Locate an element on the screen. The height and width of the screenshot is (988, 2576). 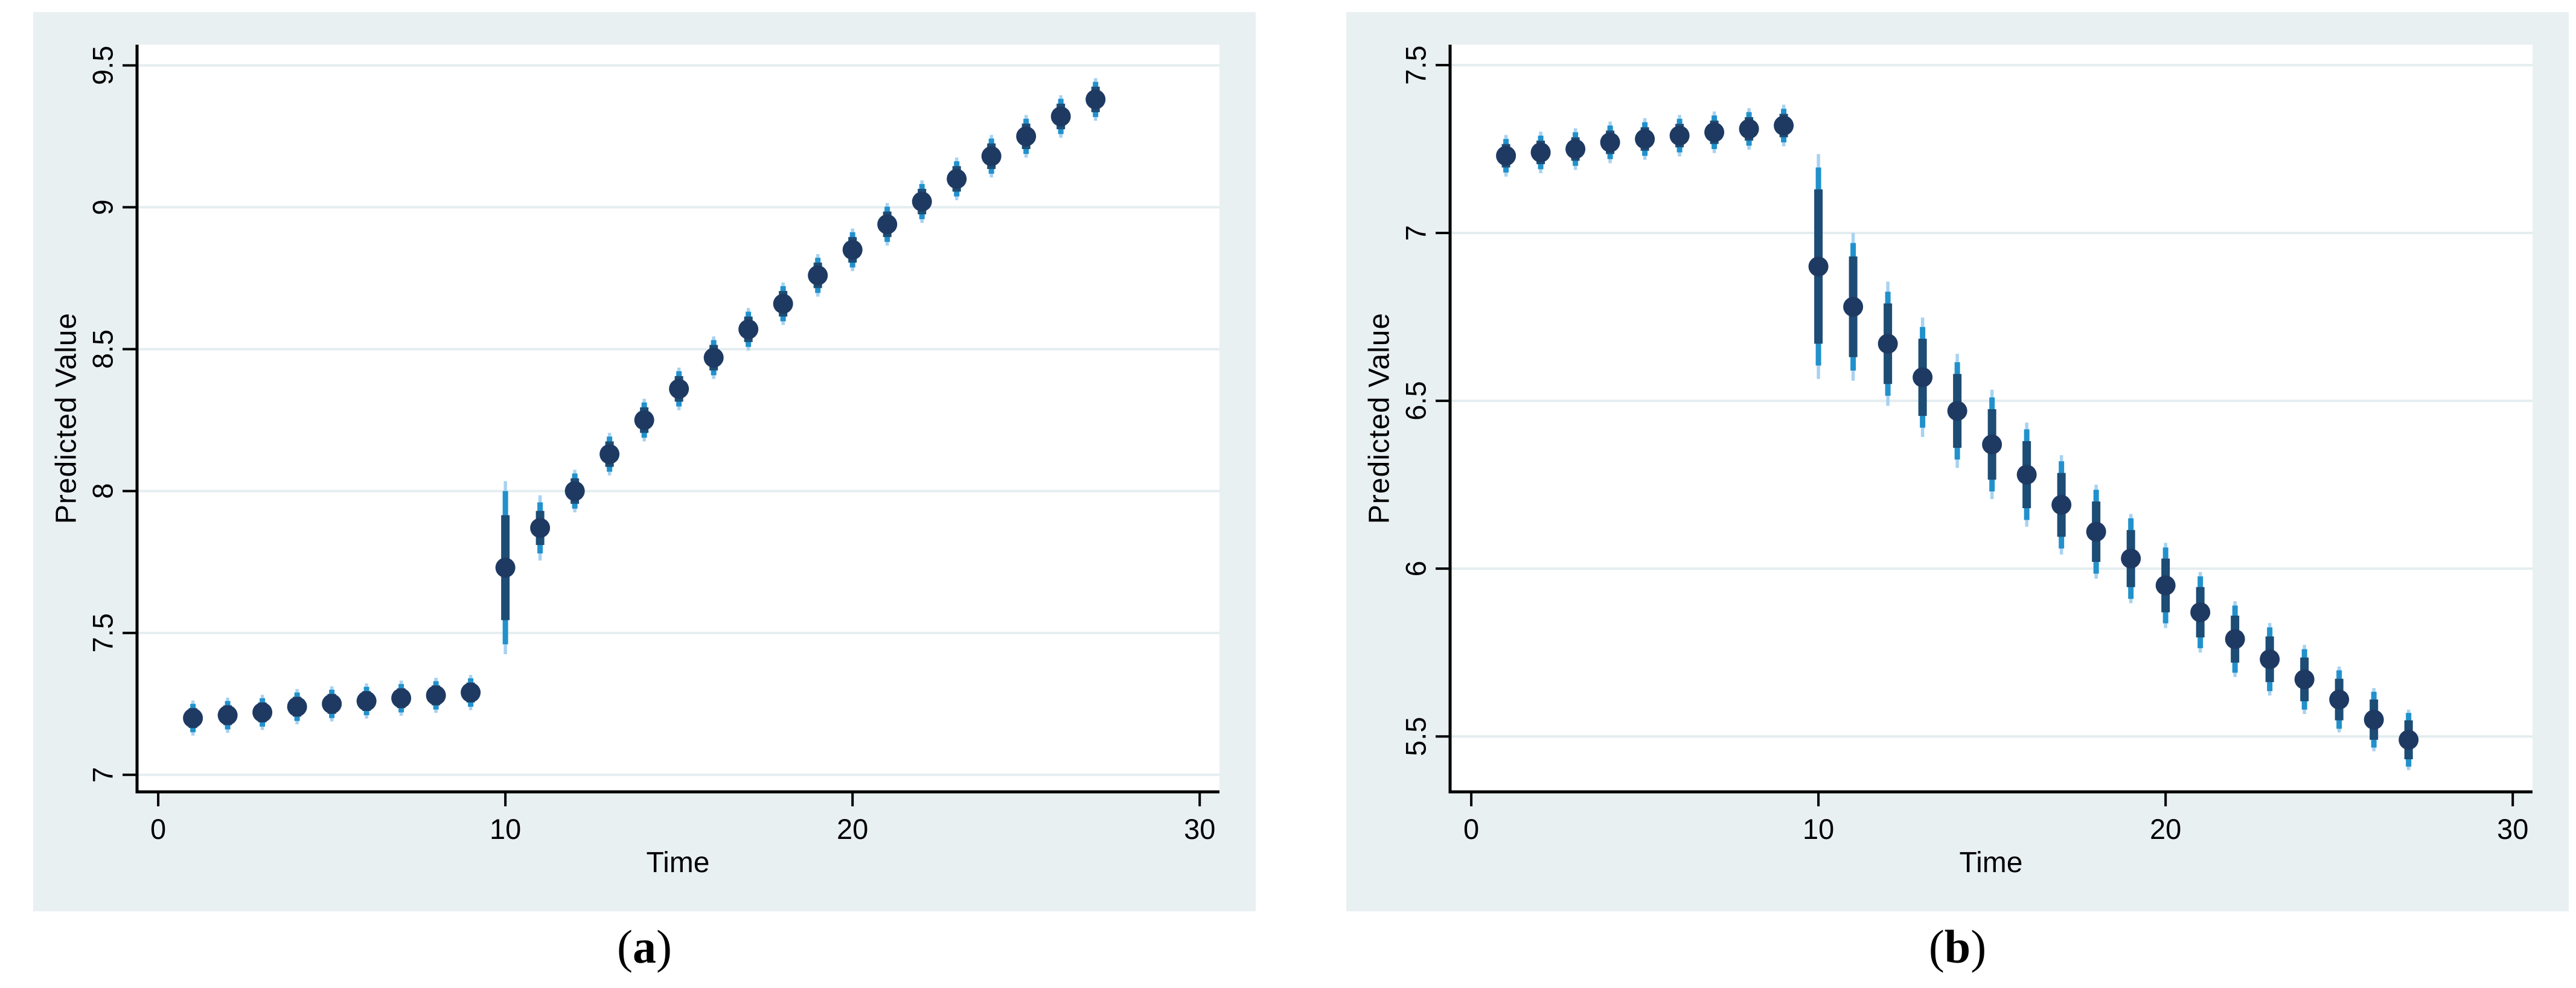
x-axis-title-a: Time is located at coordinates (678, 863).